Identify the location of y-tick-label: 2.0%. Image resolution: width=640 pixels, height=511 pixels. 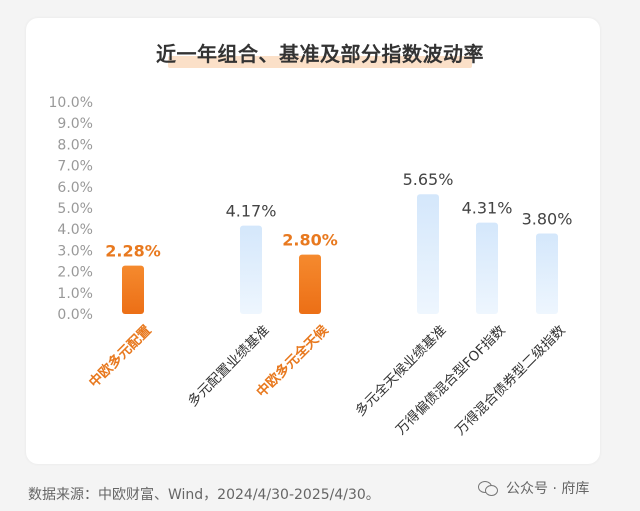
(75, 273).